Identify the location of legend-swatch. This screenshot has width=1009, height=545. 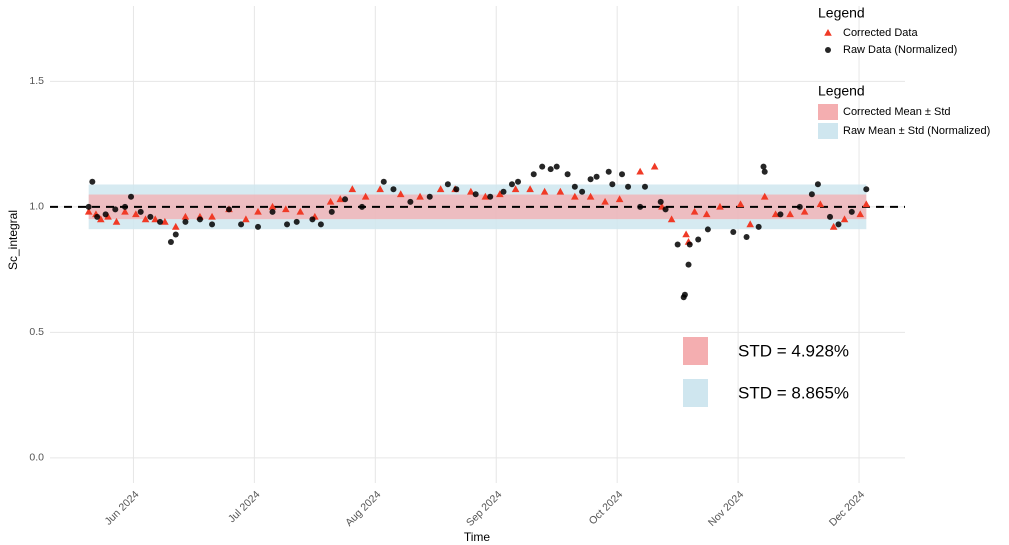
(828, 112).